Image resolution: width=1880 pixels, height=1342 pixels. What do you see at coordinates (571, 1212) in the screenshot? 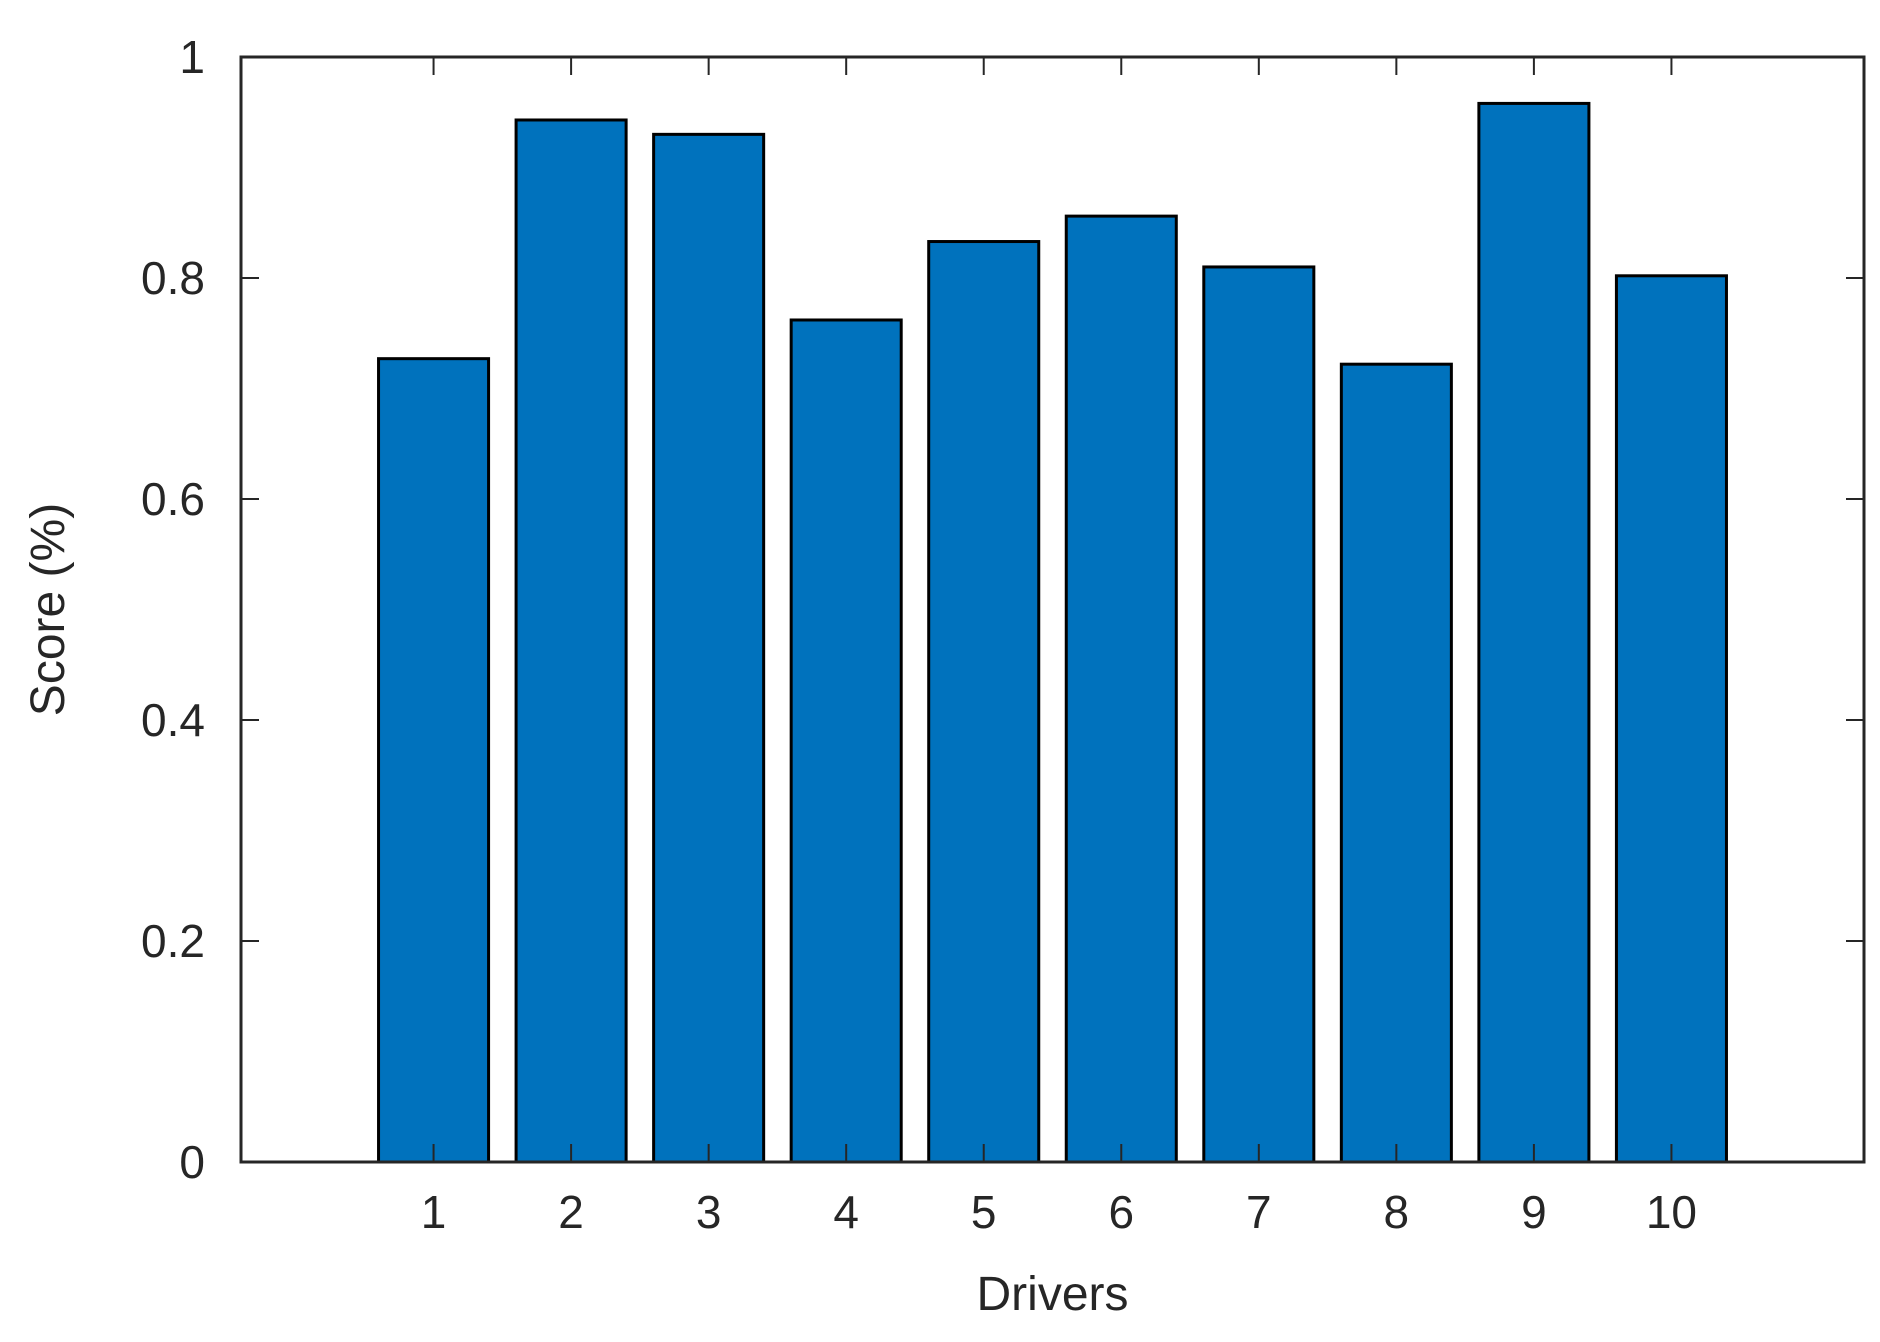
I see `x-tick-label: 2` at bounding box center [571, 1212].